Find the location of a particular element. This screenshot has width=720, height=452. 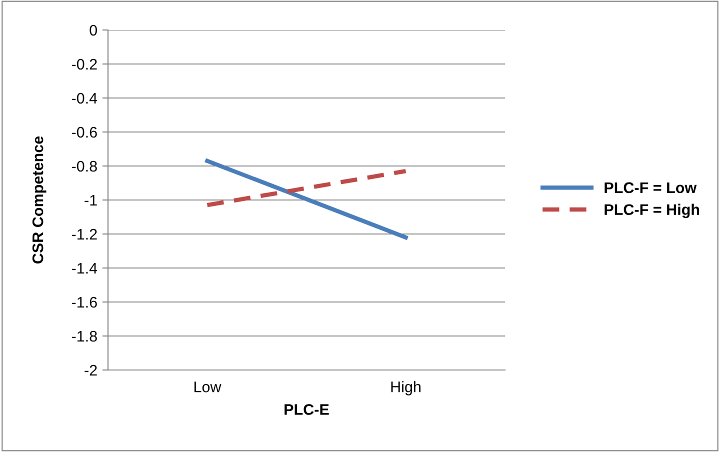

y-tick-label: -1.8 is located at coordinates (84, 336).